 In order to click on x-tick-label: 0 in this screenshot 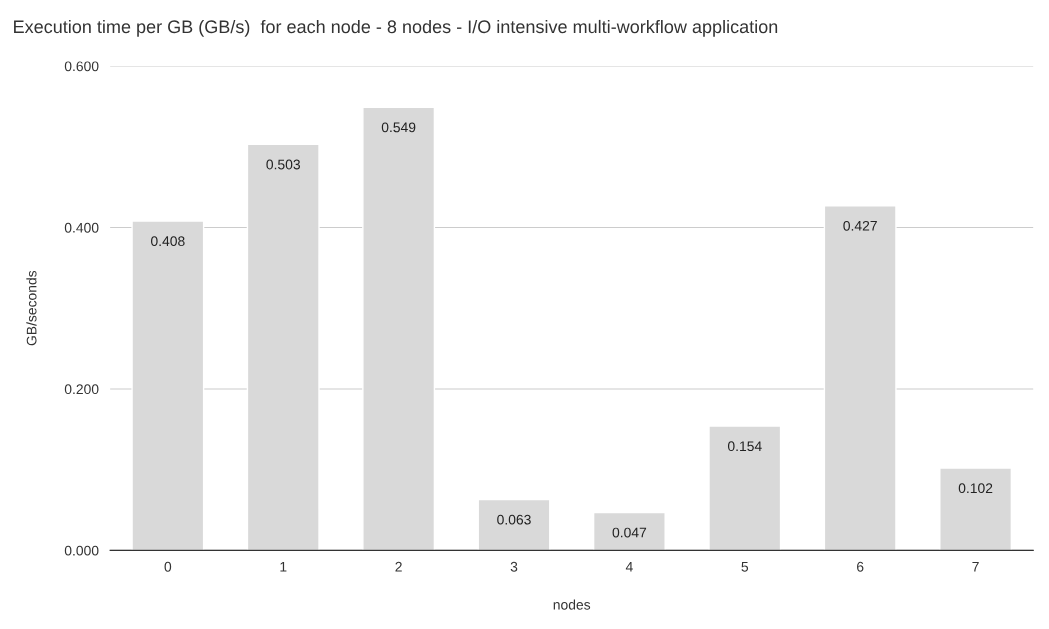, I will do `click(168, 566)`.